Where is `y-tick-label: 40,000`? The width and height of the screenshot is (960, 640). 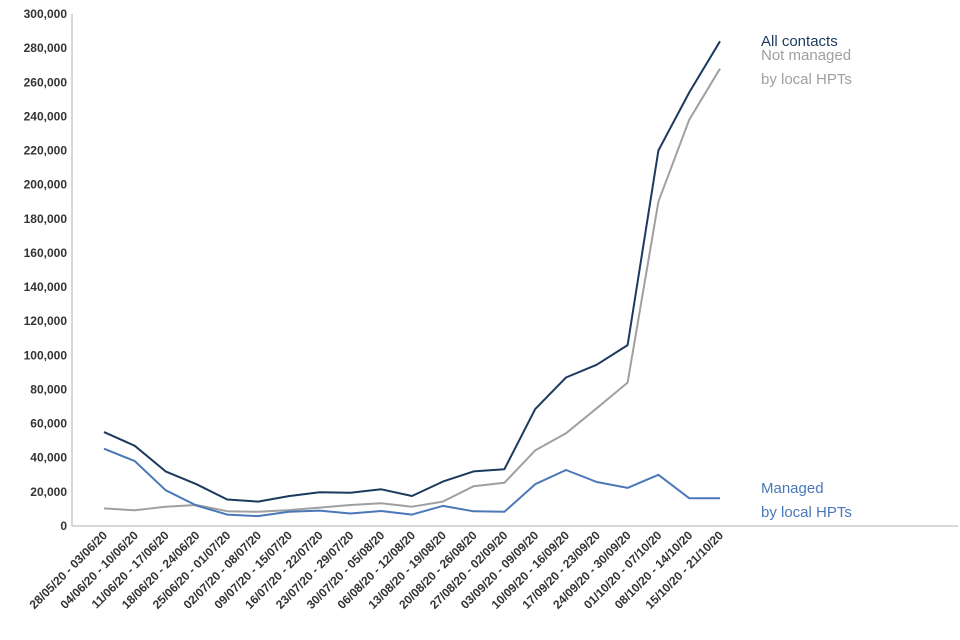
y-tick-label: 40,000 is located at coordinates (48, 458).